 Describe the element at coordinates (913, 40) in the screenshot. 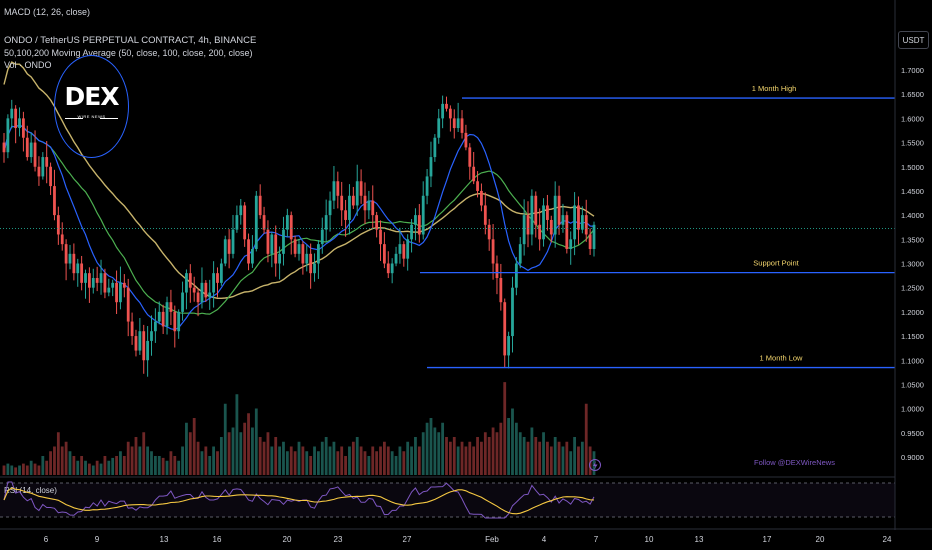

I see `currency-button: USDT` at that location.